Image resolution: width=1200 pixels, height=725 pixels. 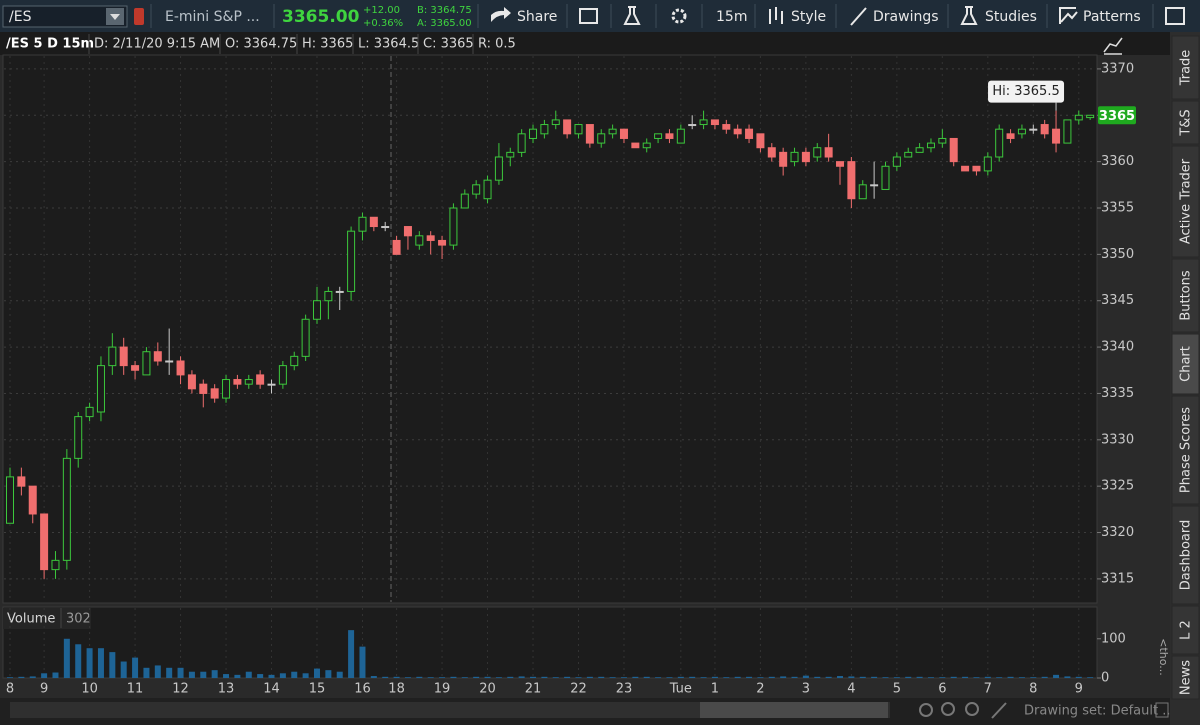 What do you see at coordinates (115, 17) in the screenshot?
I see `dropdown-arrow` at bounding box center [115, 17].